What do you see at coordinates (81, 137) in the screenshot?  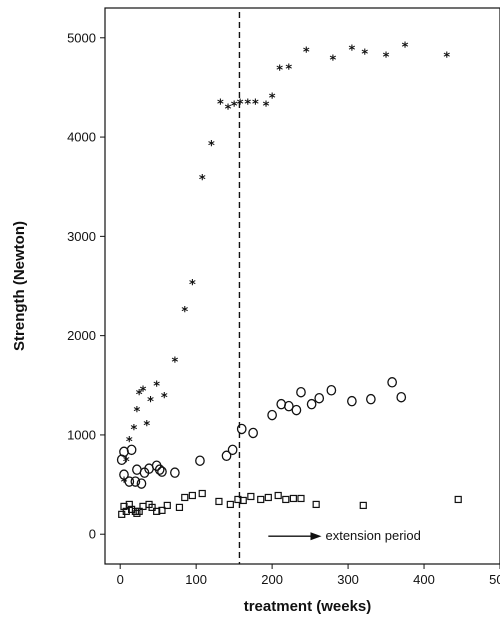 I see `y-tick-label: 4000` at bounding box center [81, 137].